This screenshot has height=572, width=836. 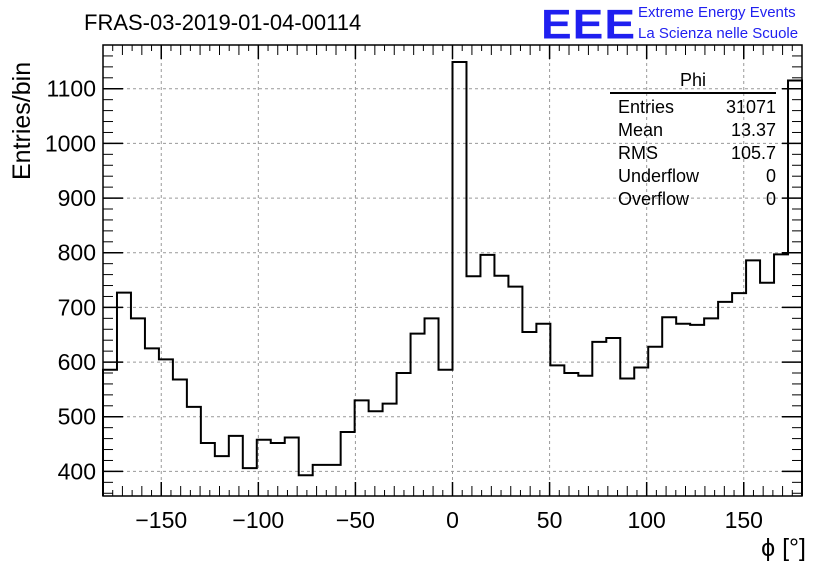 What do you see at coordinates (693, 199) in the screenshot?
I see `stats-row-overflow: Overflow 0` at bounding box center [693, 199].